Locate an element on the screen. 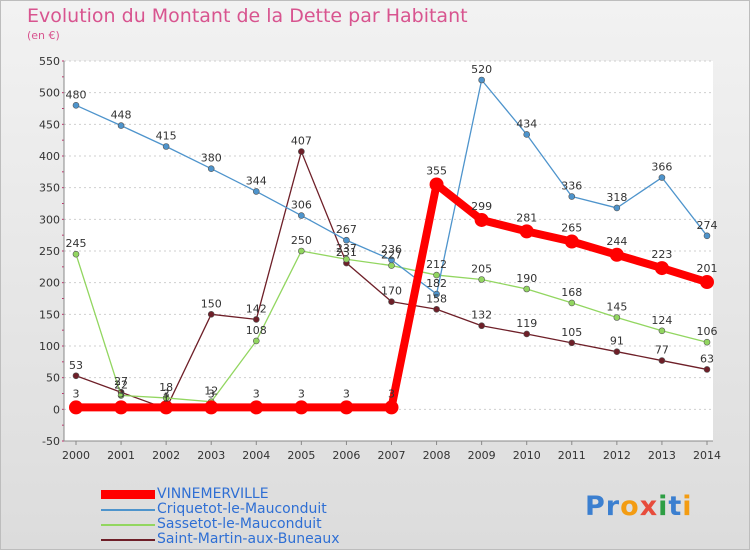 The height and width of the screenshot is (550, 750). x-tick-label: 2006 is located at coordinates (346, 455).